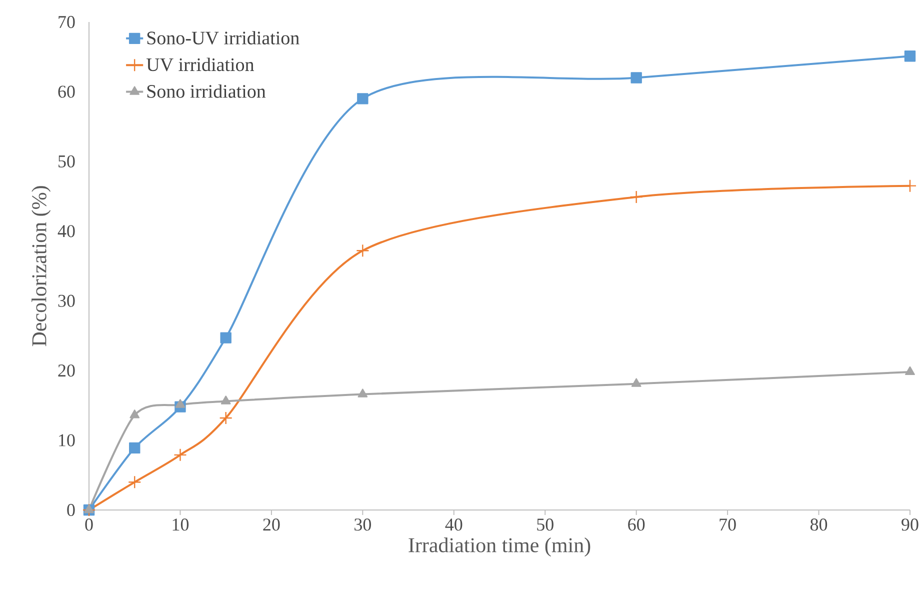  I want to click on y-tick-label: 60, so click(66, 92).